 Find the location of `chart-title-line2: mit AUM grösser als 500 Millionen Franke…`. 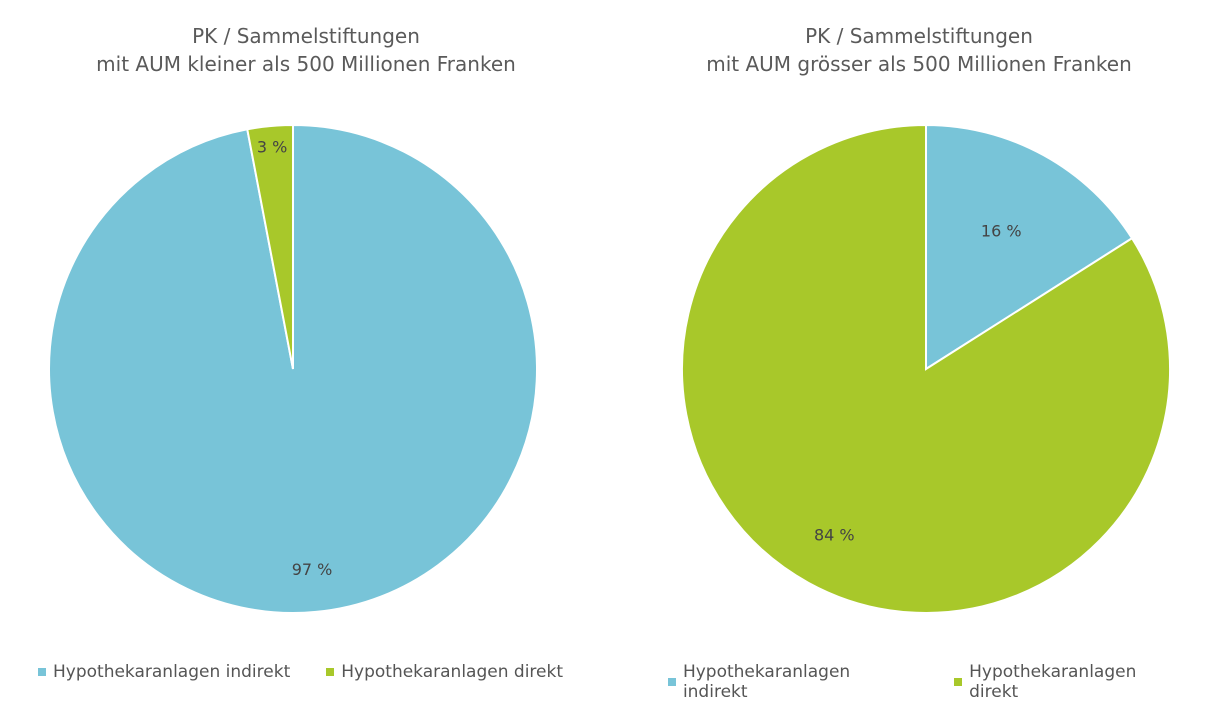

chart-title-line2: mit AUM grösser als 500 Millionen Franke… is located at coordinates (919, 64).